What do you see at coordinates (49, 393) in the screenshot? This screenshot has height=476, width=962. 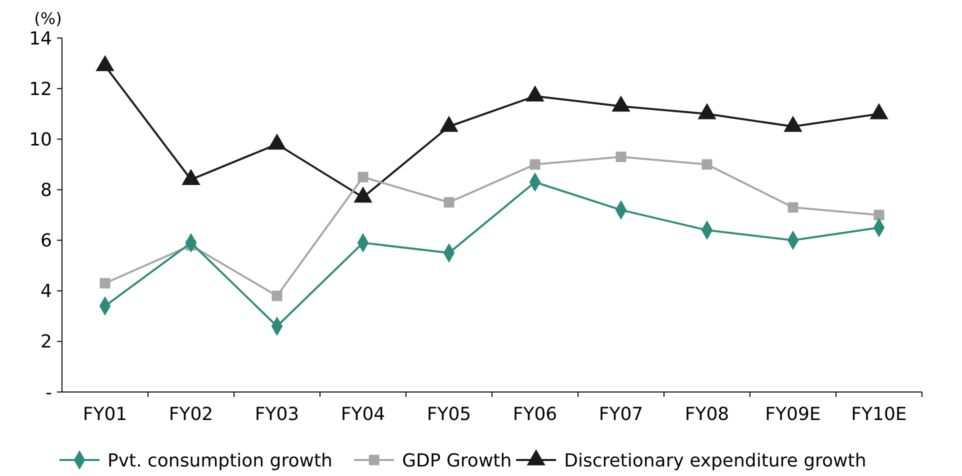 I see `y-tick-label: -` at bounding box center [49, 393].